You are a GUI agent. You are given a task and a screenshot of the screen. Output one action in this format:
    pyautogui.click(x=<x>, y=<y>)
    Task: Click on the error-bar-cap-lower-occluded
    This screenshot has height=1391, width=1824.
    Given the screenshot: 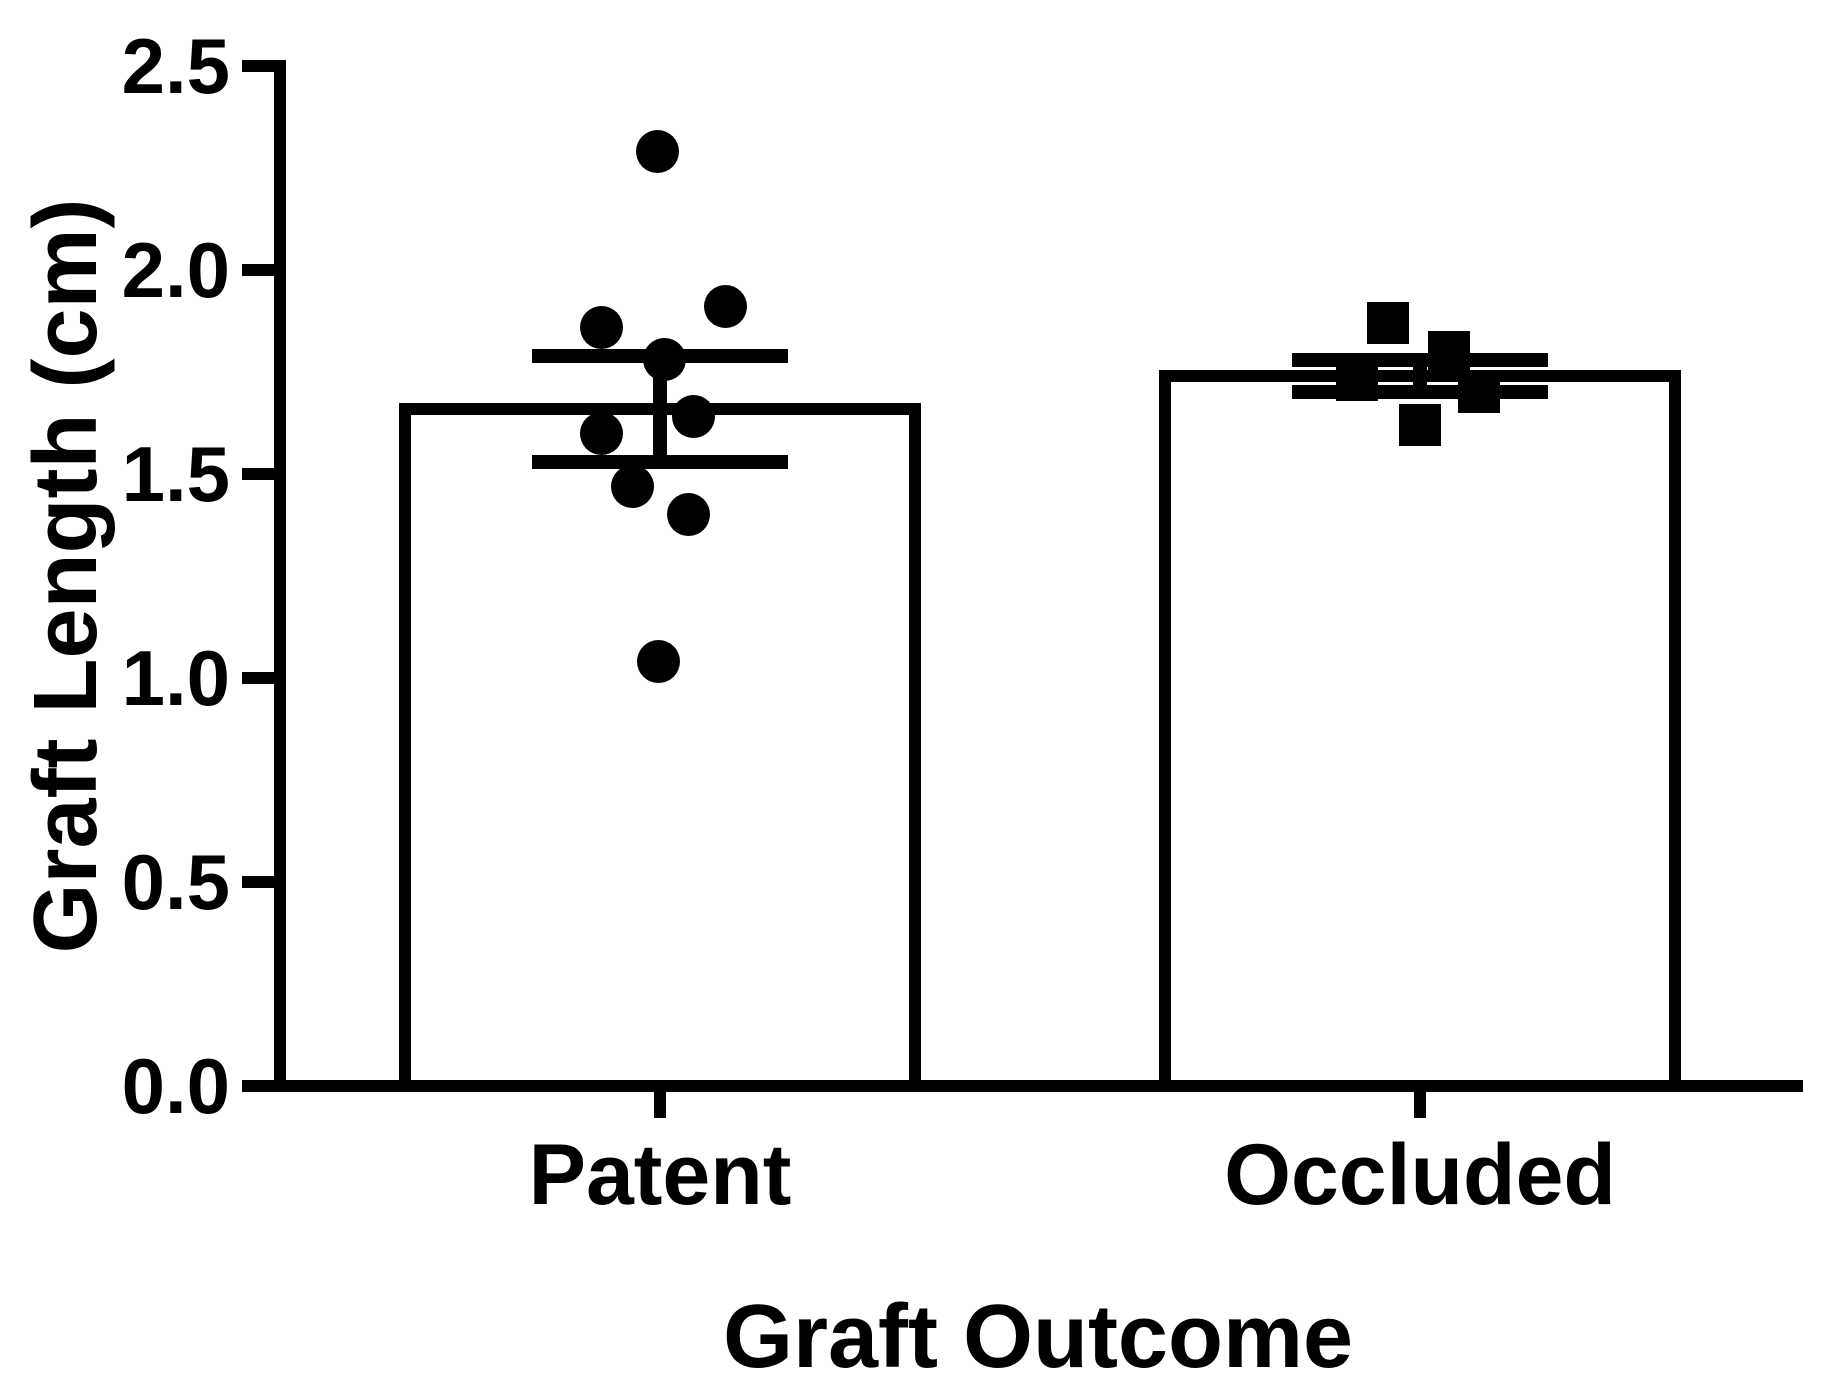 What is the action you would take?
    pyautogui.click(x=1420, y=392)
    